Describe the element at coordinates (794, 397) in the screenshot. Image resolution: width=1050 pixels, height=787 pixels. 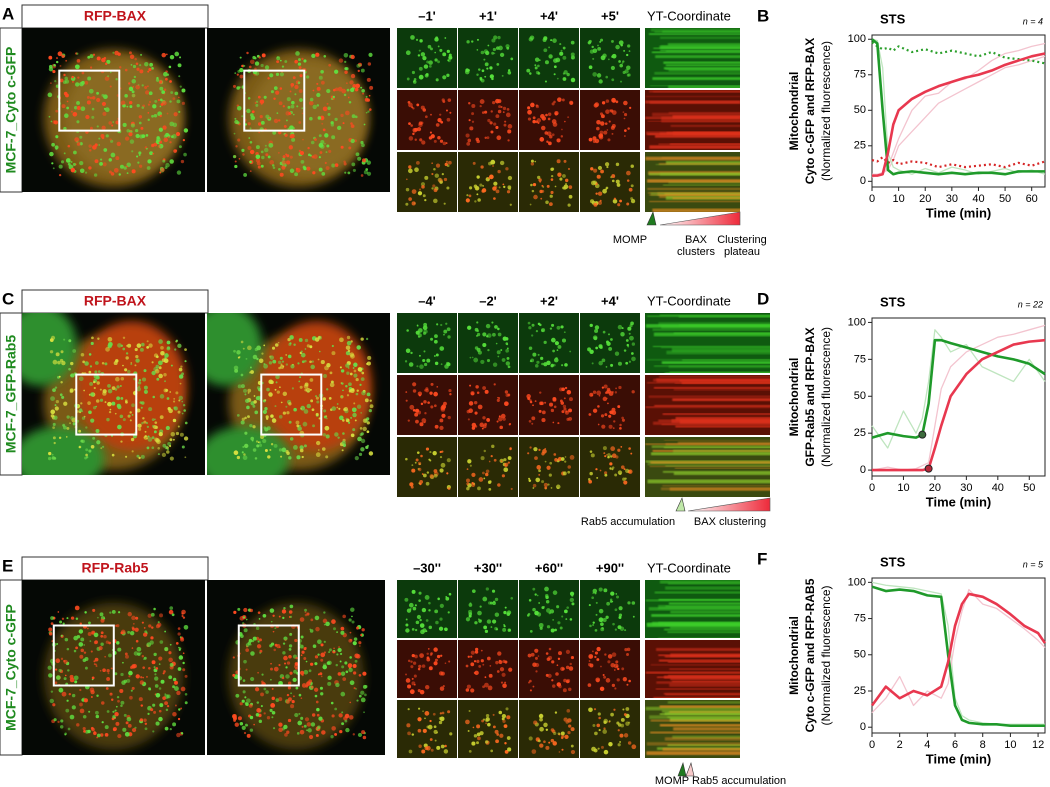
I see `y-axis-label: Mitochondrial` at that location.